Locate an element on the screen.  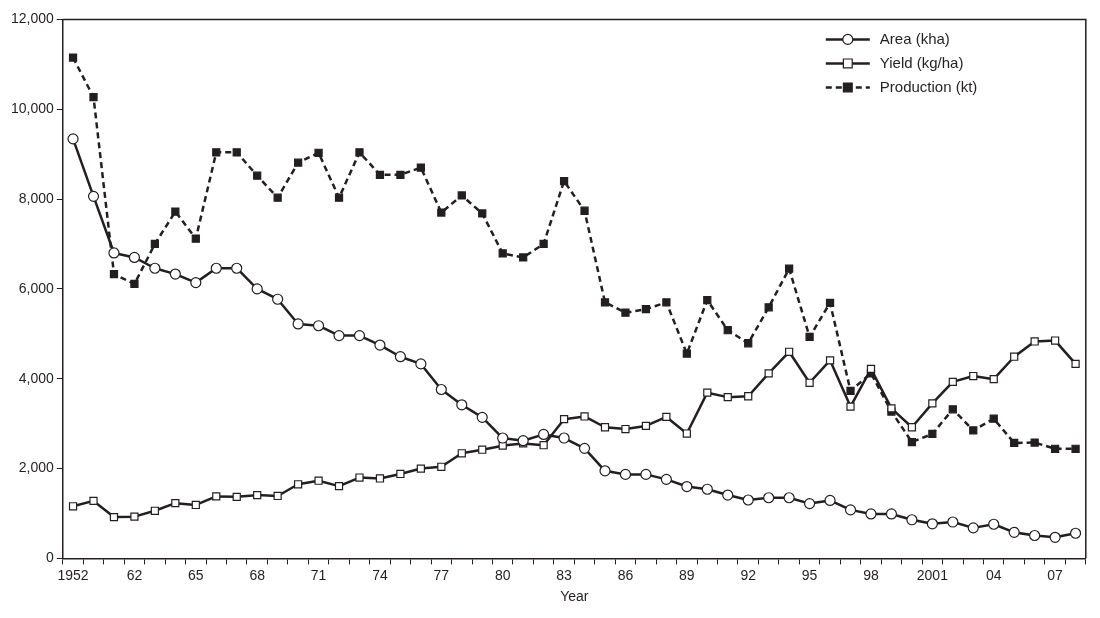
x-tick-label: 80 is located at coordinates (502, 574).